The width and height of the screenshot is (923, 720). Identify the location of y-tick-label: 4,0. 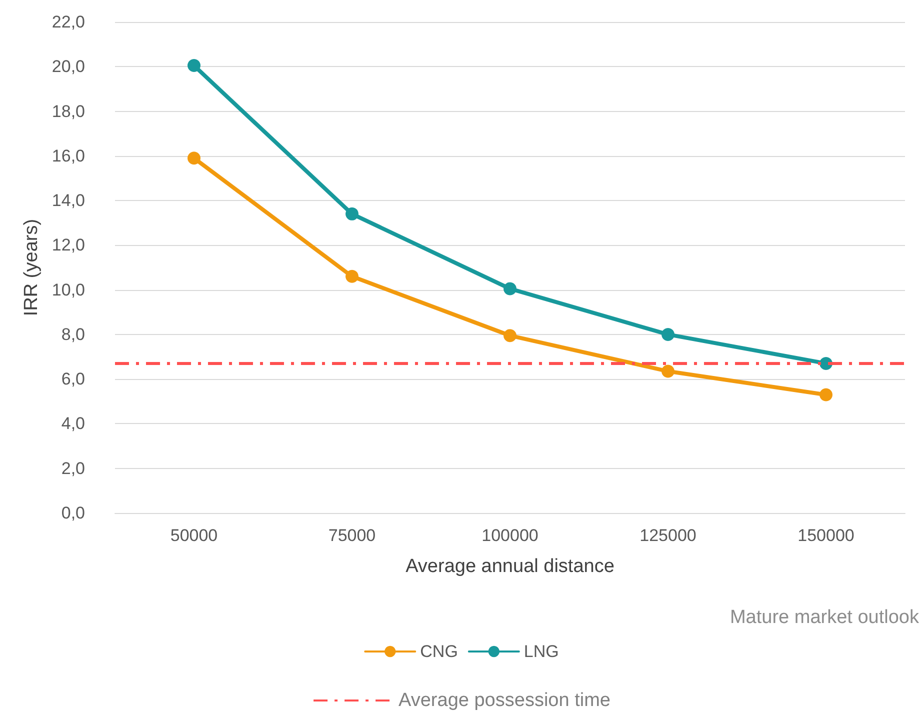
(73, 424).